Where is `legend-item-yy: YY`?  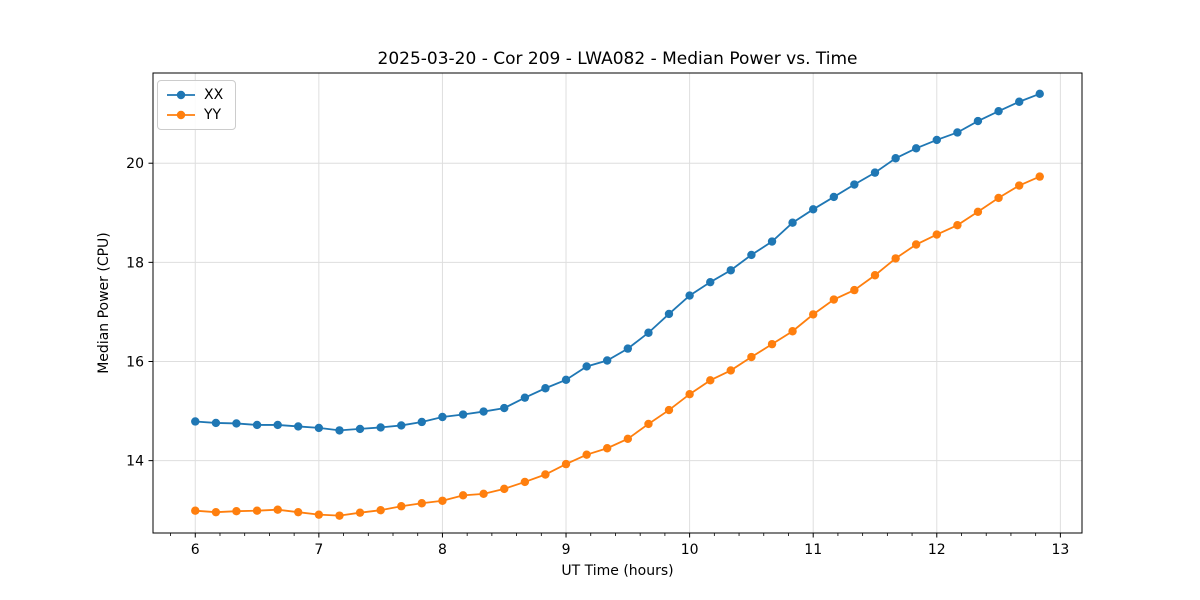
legend-item-yy: YY is located at coordinates (194, 115).